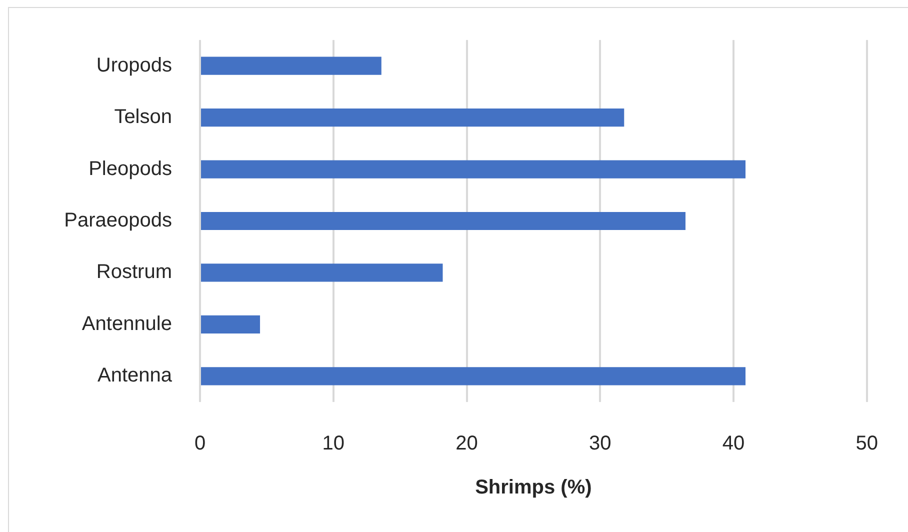  I want to click on y-tick-label: Antenna, so click(135, 375).